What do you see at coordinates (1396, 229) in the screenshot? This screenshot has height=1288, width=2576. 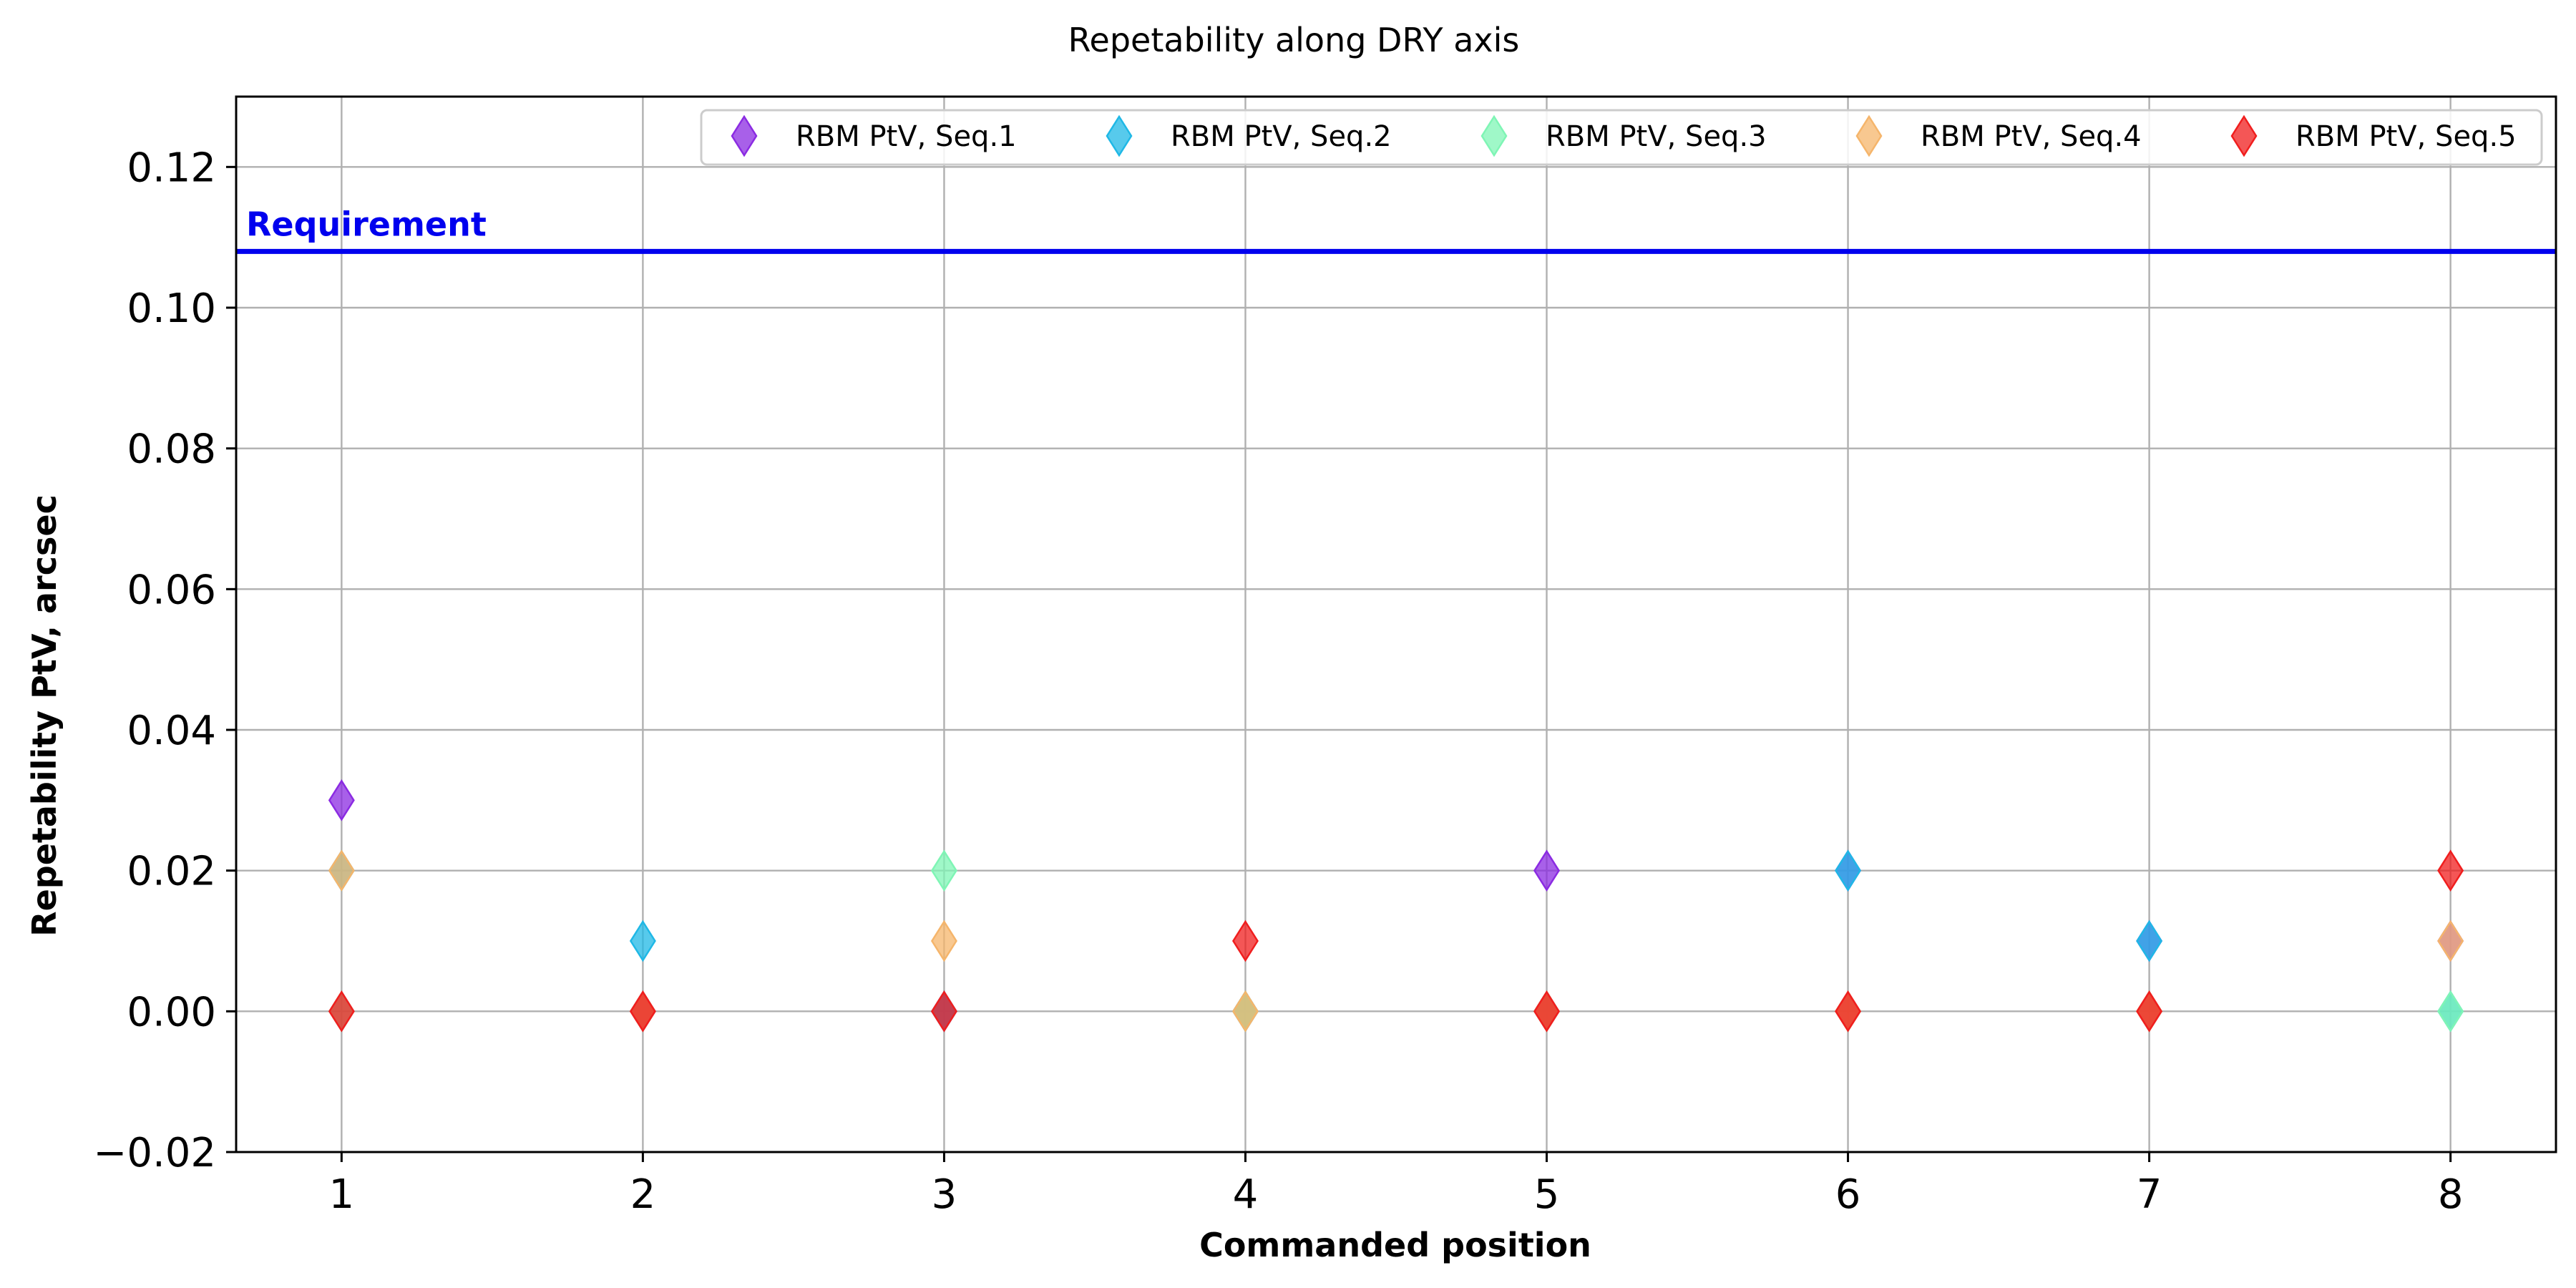 I see `requirement: Requirement` at bounding box center [1396, 229].